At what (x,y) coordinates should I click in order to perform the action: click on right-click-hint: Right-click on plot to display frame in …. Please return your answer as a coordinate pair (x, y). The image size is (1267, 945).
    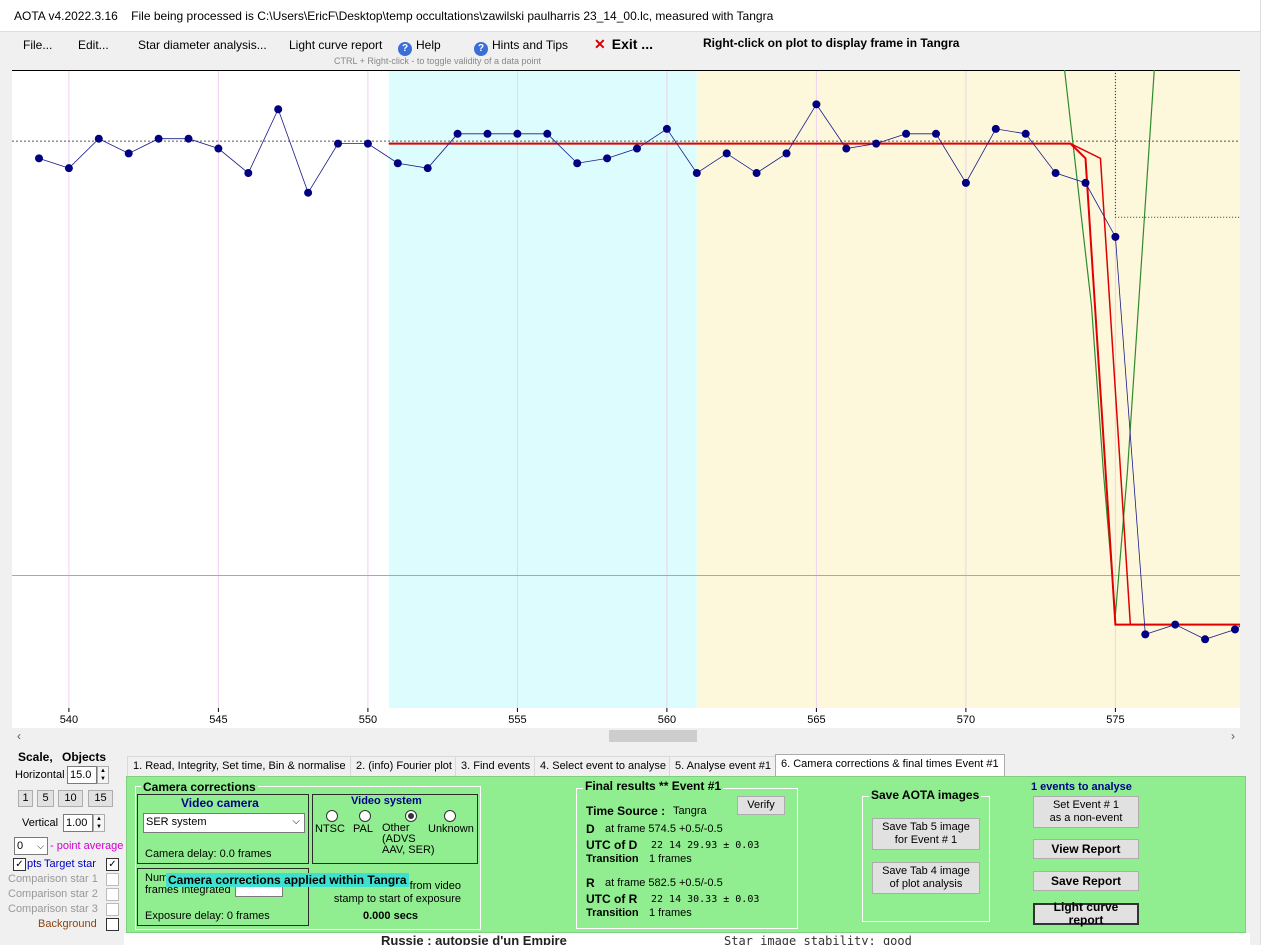
    Looking at the image, I should click on (831, 43).